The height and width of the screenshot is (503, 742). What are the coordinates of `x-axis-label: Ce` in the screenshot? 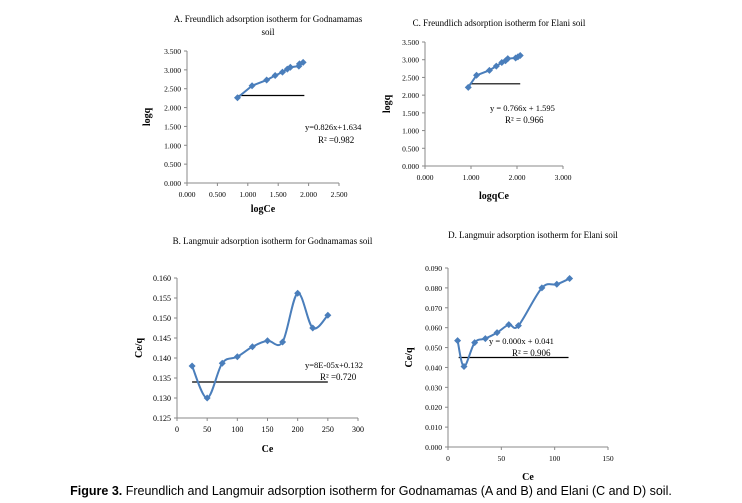 It's located at (528, 477).